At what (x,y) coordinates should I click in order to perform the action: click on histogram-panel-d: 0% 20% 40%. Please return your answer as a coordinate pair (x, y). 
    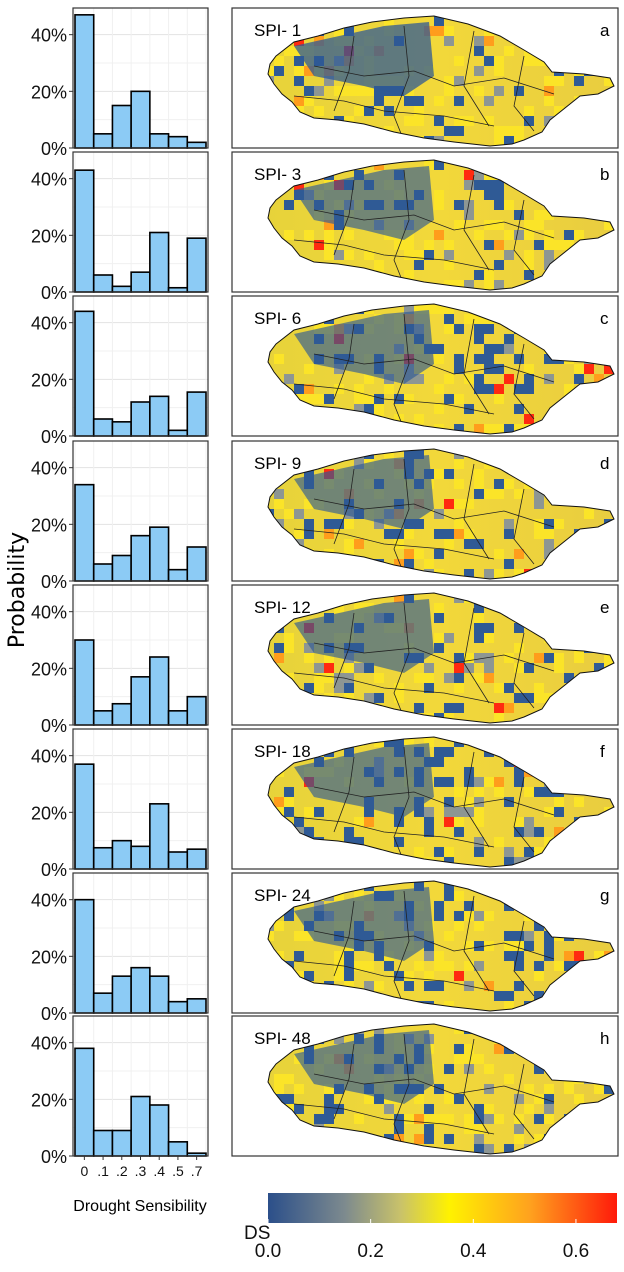
    Looking at the image, I should click on (120, 516).